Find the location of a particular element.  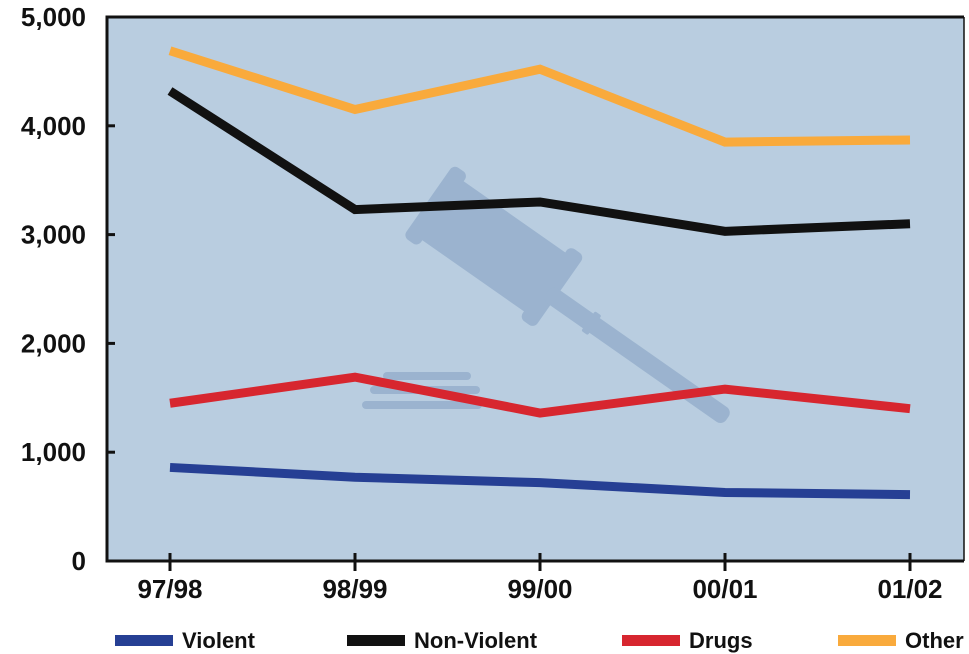

y-tick-label: 5,000 is located at coordinates (53, 17).